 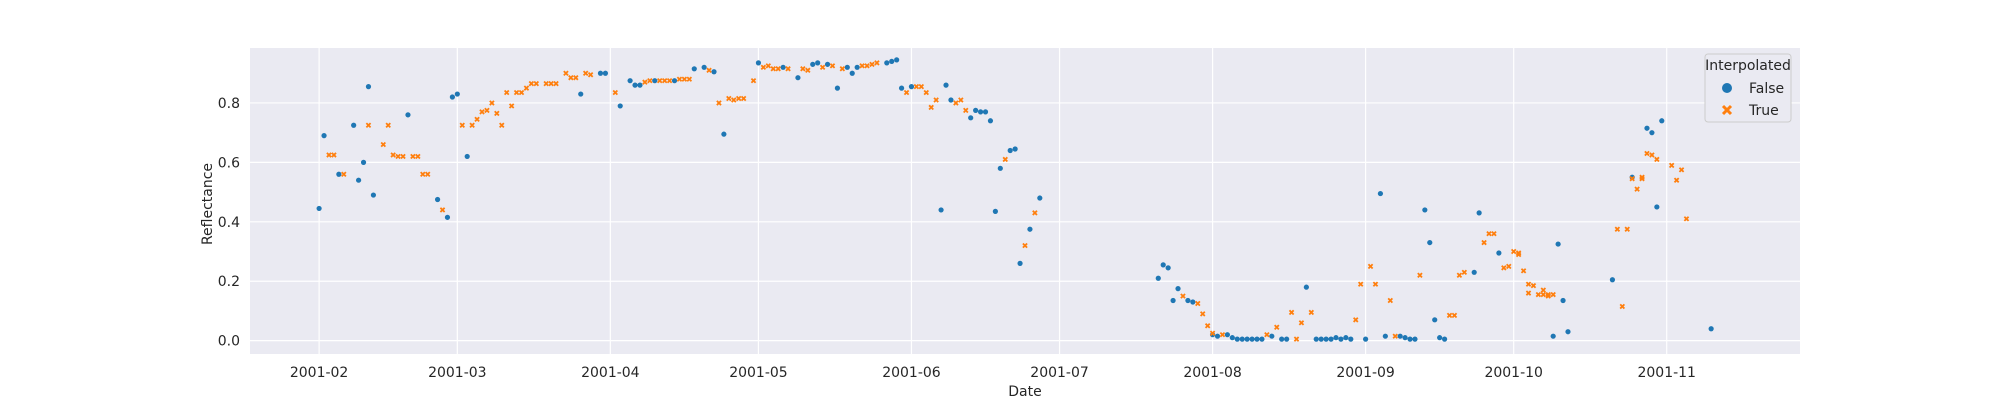 I want to click on x-tick-label: 2001-10, so click(x=1513, y=373).